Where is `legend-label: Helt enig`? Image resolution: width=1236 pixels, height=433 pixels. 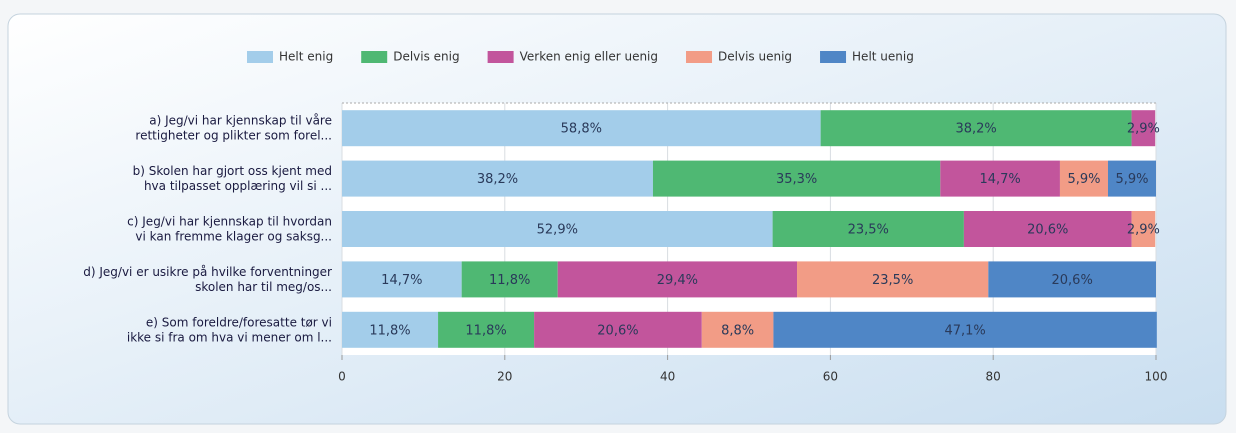
legend-label: Helt enig is located at coordinates (306, 57).